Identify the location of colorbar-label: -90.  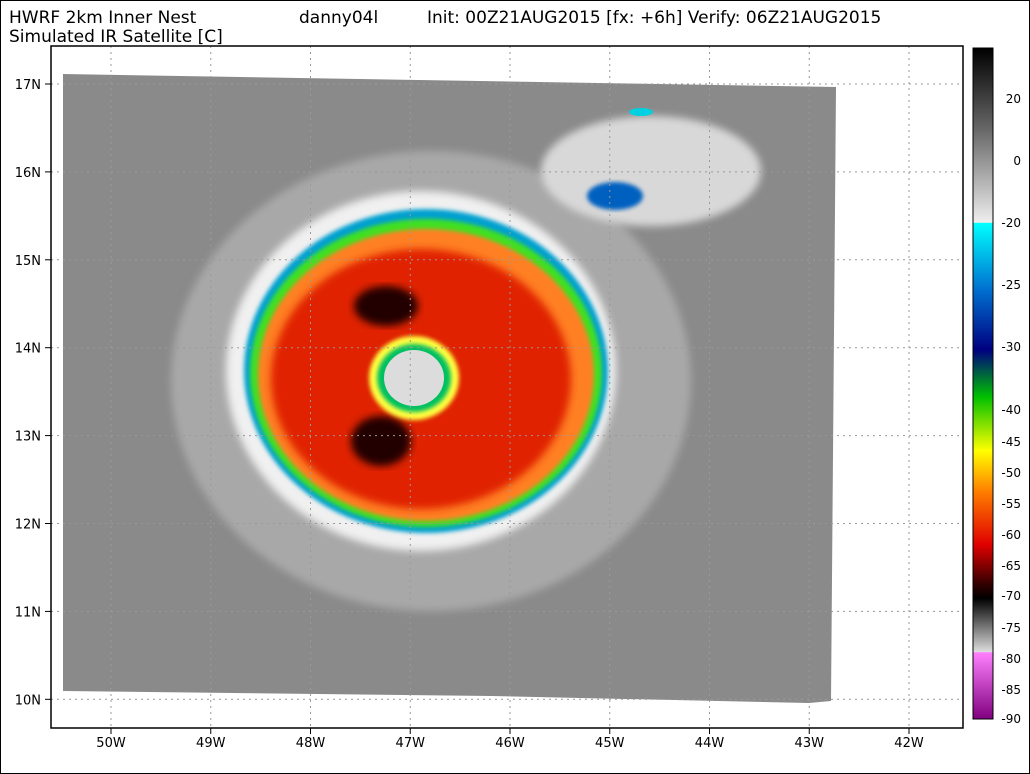
(1011, 719).